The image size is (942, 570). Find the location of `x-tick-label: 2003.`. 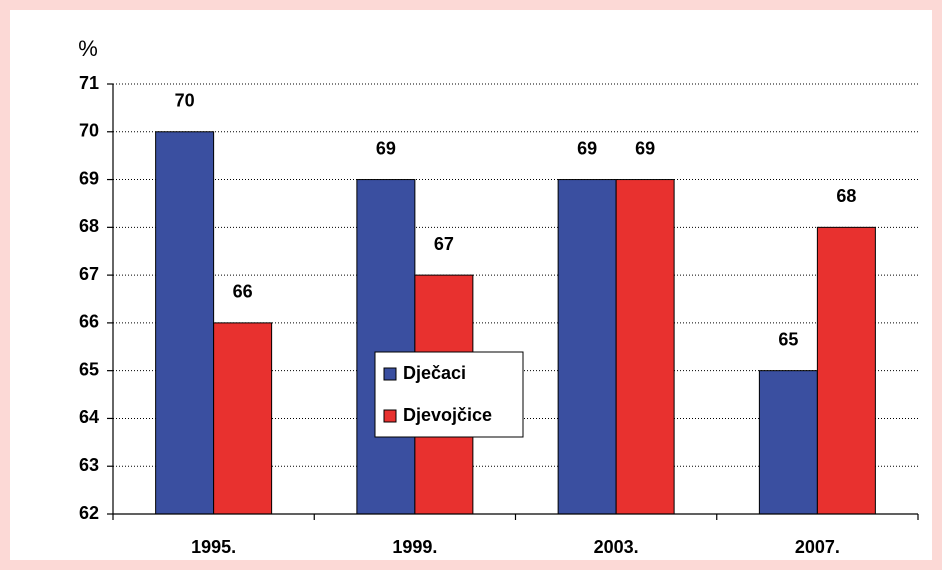

x-tick-label: 2003. is located at coordinates (616, 547).